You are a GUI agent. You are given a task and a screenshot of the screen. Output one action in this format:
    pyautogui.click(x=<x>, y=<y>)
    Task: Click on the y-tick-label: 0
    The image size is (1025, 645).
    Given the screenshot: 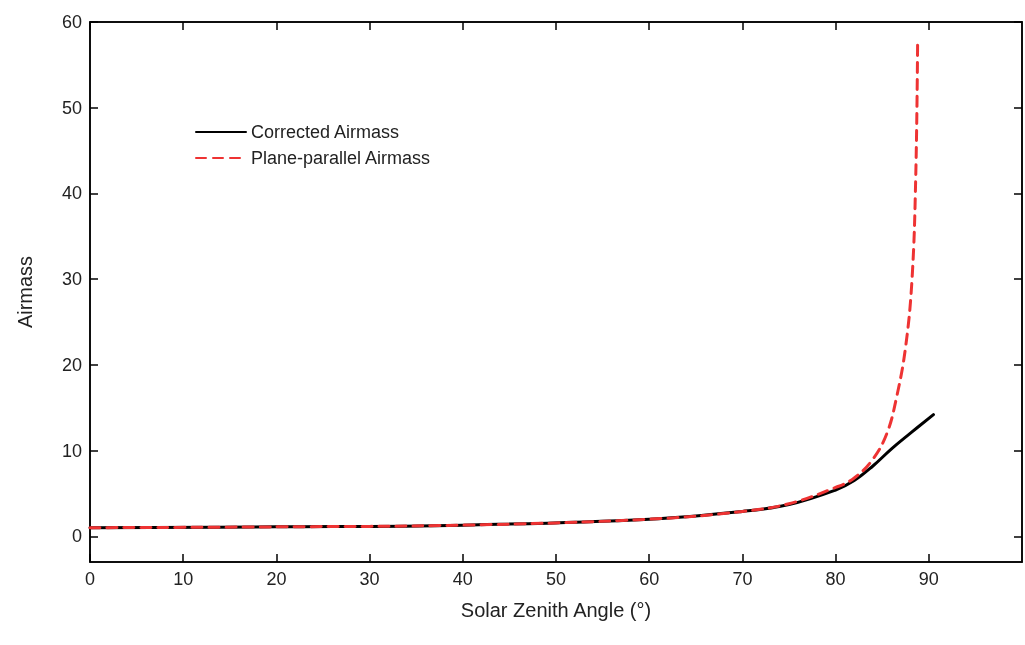 What is the action you would take?
    pyautogui.click(x=76, y=536)
    